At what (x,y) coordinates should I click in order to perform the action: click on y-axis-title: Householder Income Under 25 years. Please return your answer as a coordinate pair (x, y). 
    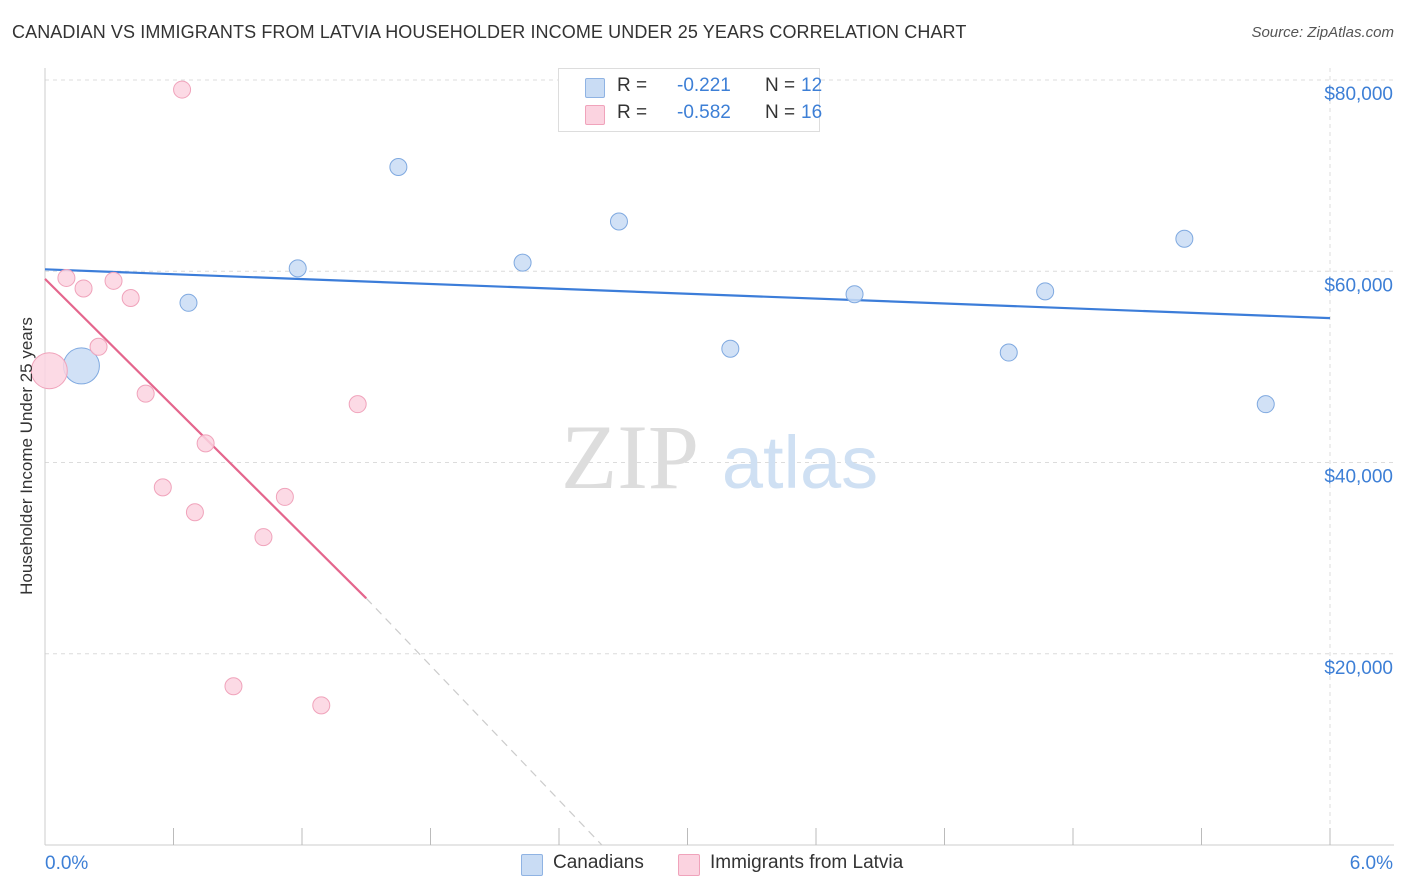
    Looking at the image, I should click on (26, 456).